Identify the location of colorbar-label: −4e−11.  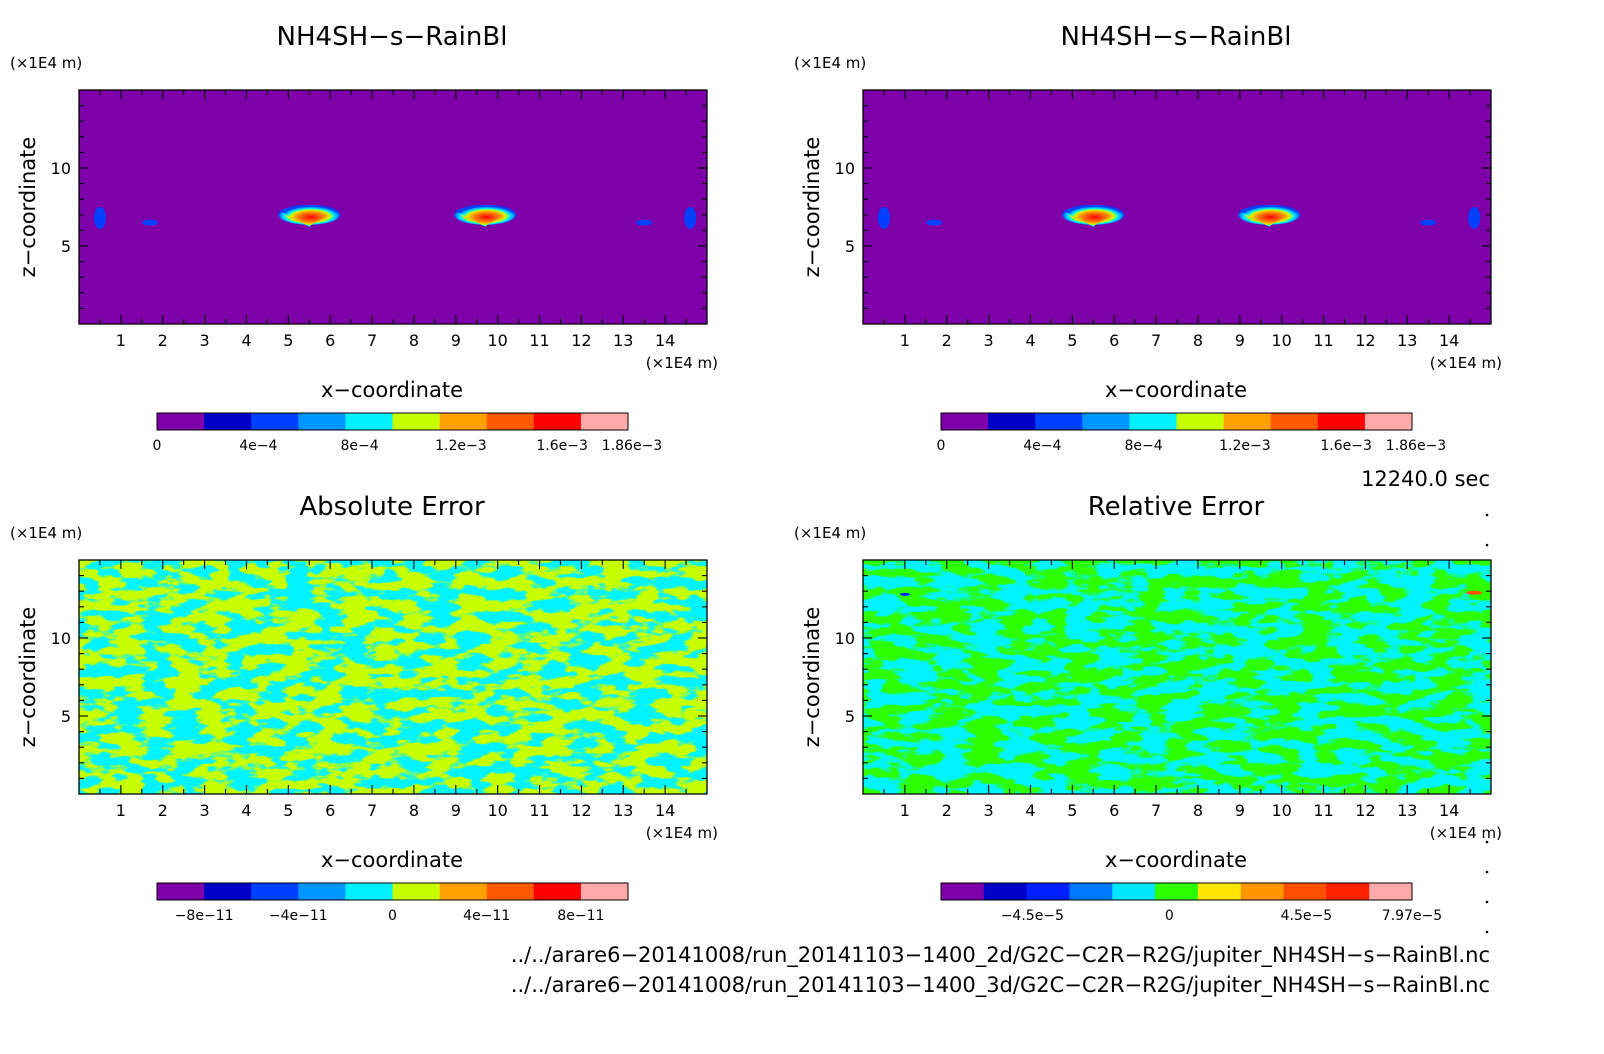
(298, 916).